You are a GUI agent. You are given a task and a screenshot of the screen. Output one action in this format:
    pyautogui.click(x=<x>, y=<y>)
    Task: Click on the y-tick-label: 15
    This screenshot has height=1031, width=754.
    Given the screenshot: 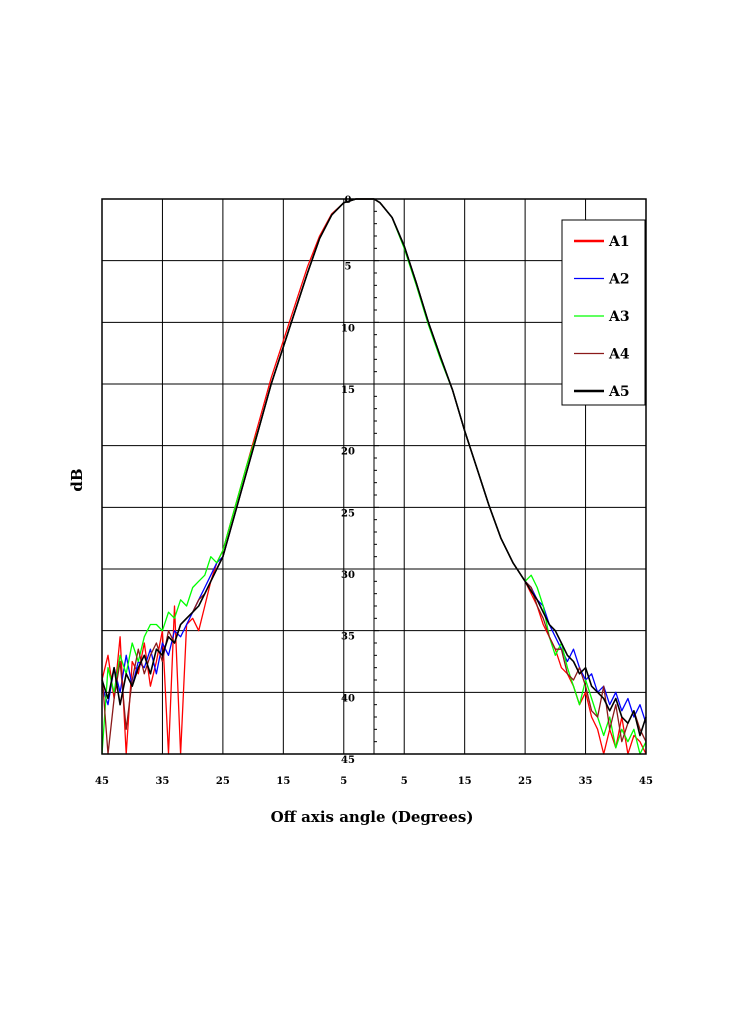 What is the action you would take?
    pyautogui.click(x=348, y=390)
    